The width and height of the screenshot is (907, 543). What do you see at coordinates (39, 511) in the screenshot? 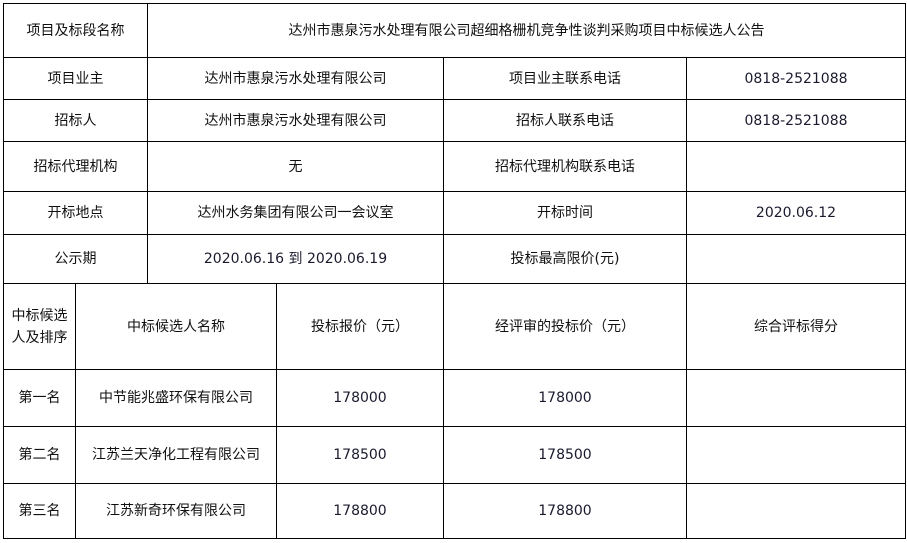
I see `candidate-rank: 第三名` at bounding box center [39, 511].